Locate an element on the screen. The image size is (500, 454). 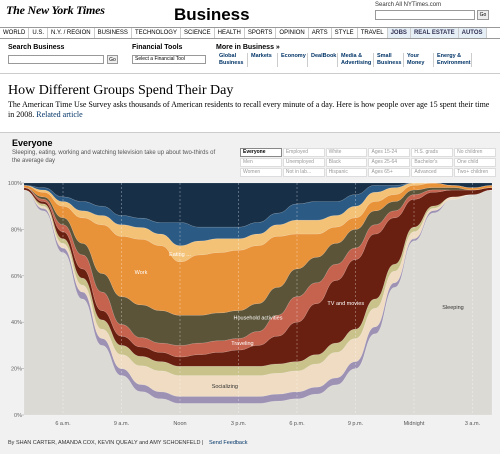
series-label-household-activities: Household activities is located at coordinates (258, 319).